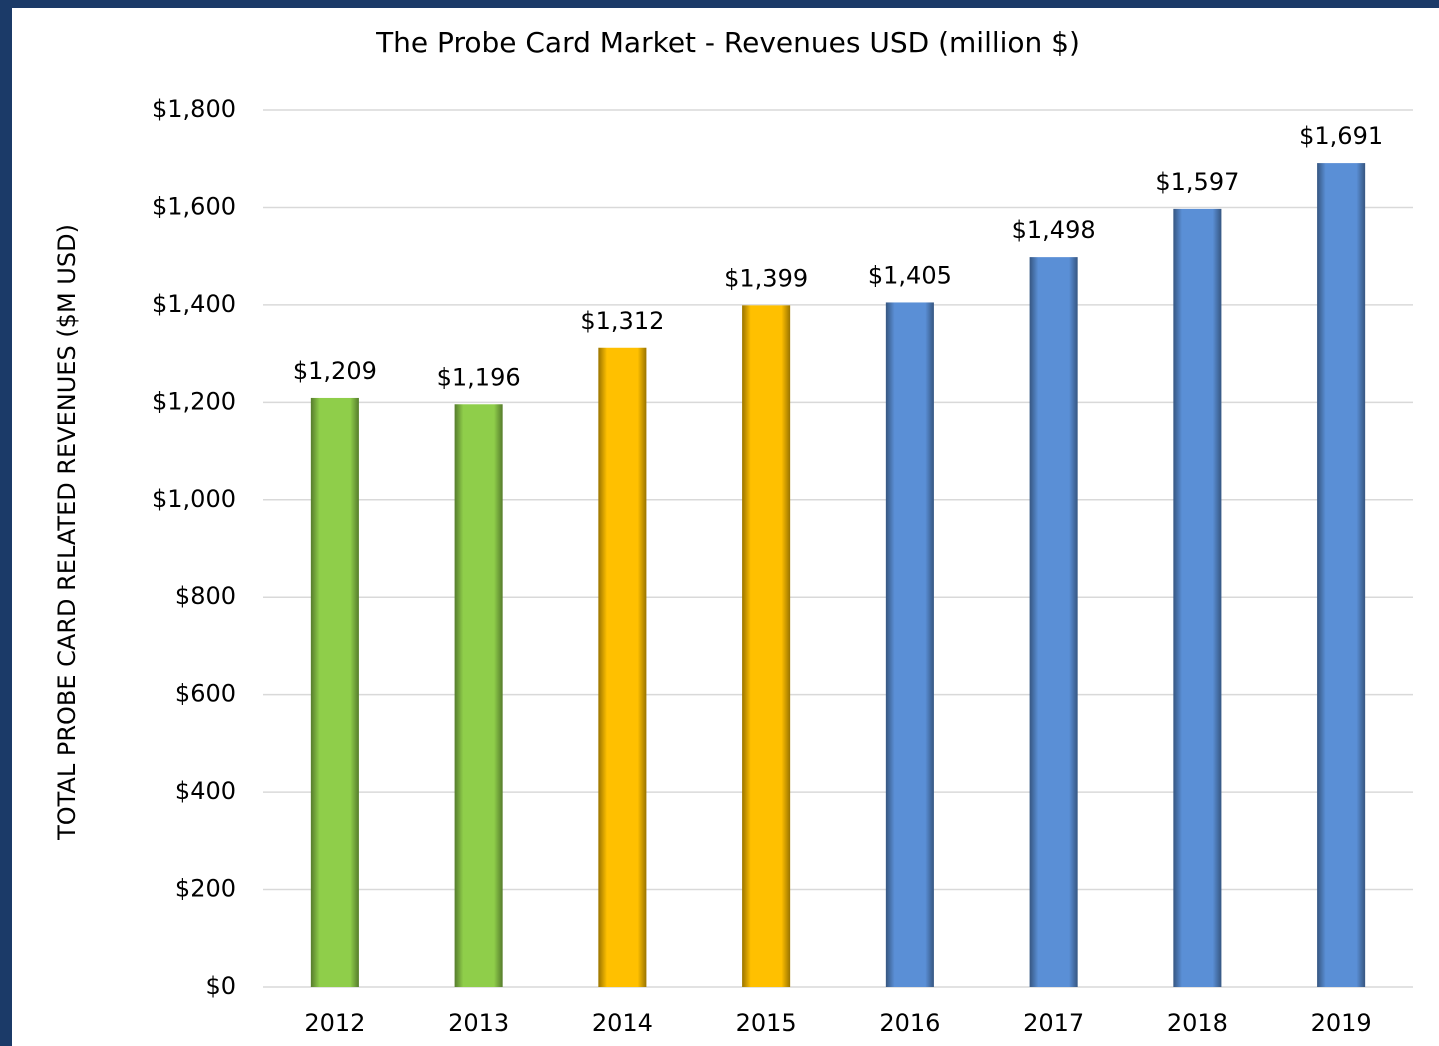 This screenshot has width=1439, height=1046. What do you see at coordinates (334, 1023) in the screenshot?
I see `x-tick-label: 2012` at bounding box center [334, 1023].